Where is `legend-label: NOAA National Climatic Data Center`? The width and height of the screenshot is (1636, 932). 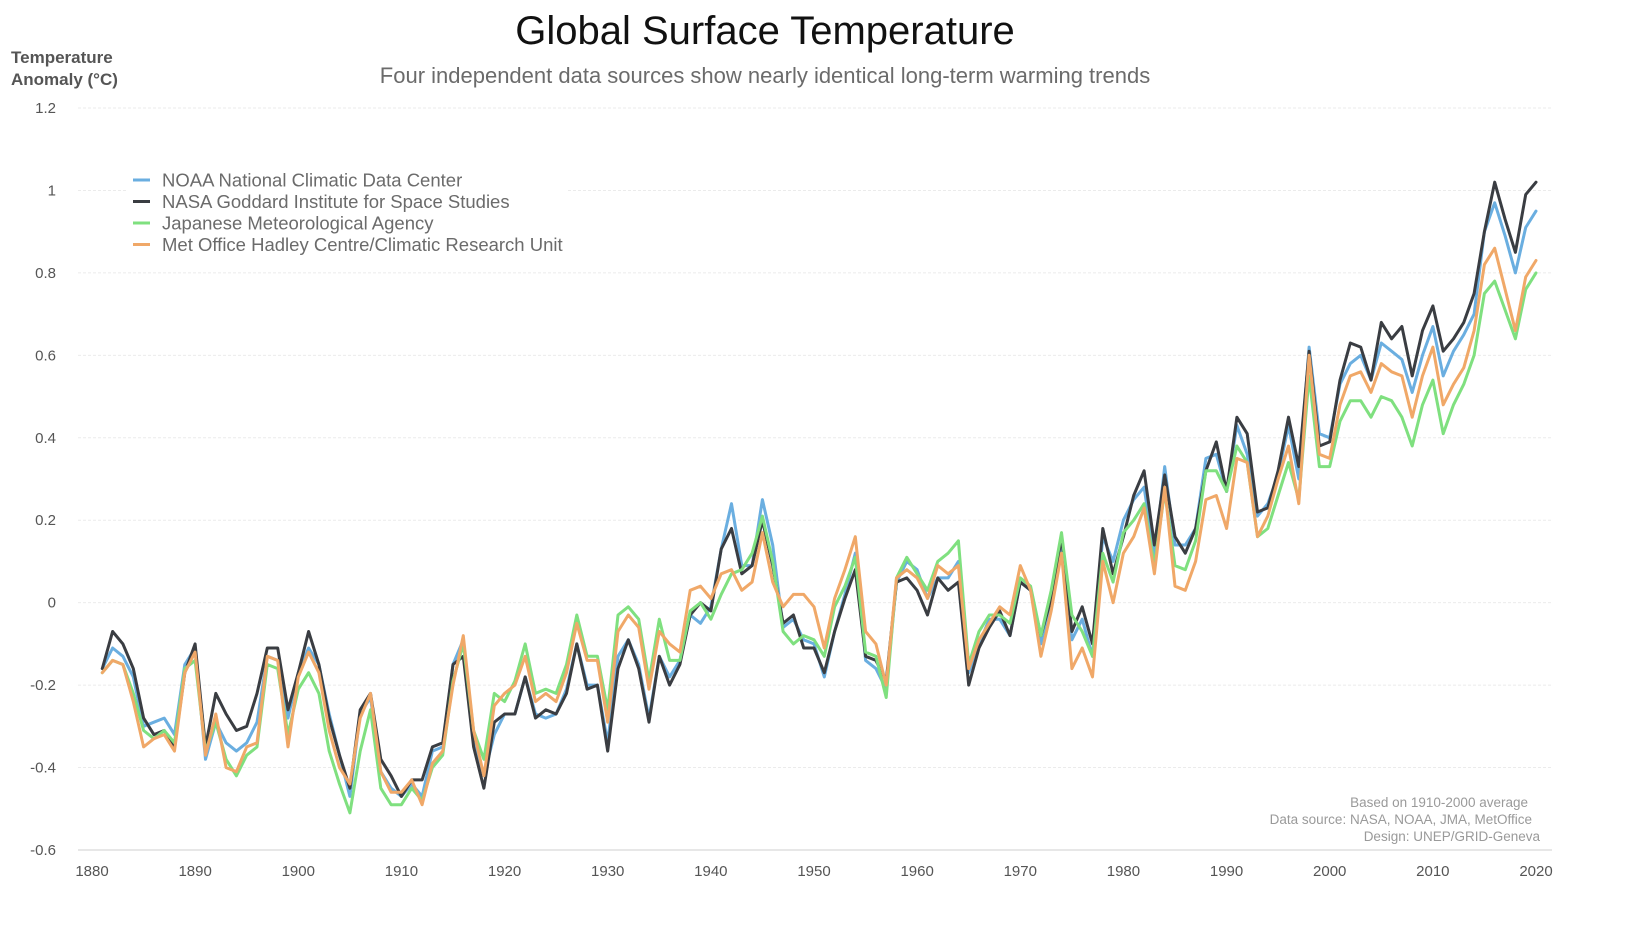 legend-label: NOAA National Climatic Data Center is located at coordinates (312, 180).